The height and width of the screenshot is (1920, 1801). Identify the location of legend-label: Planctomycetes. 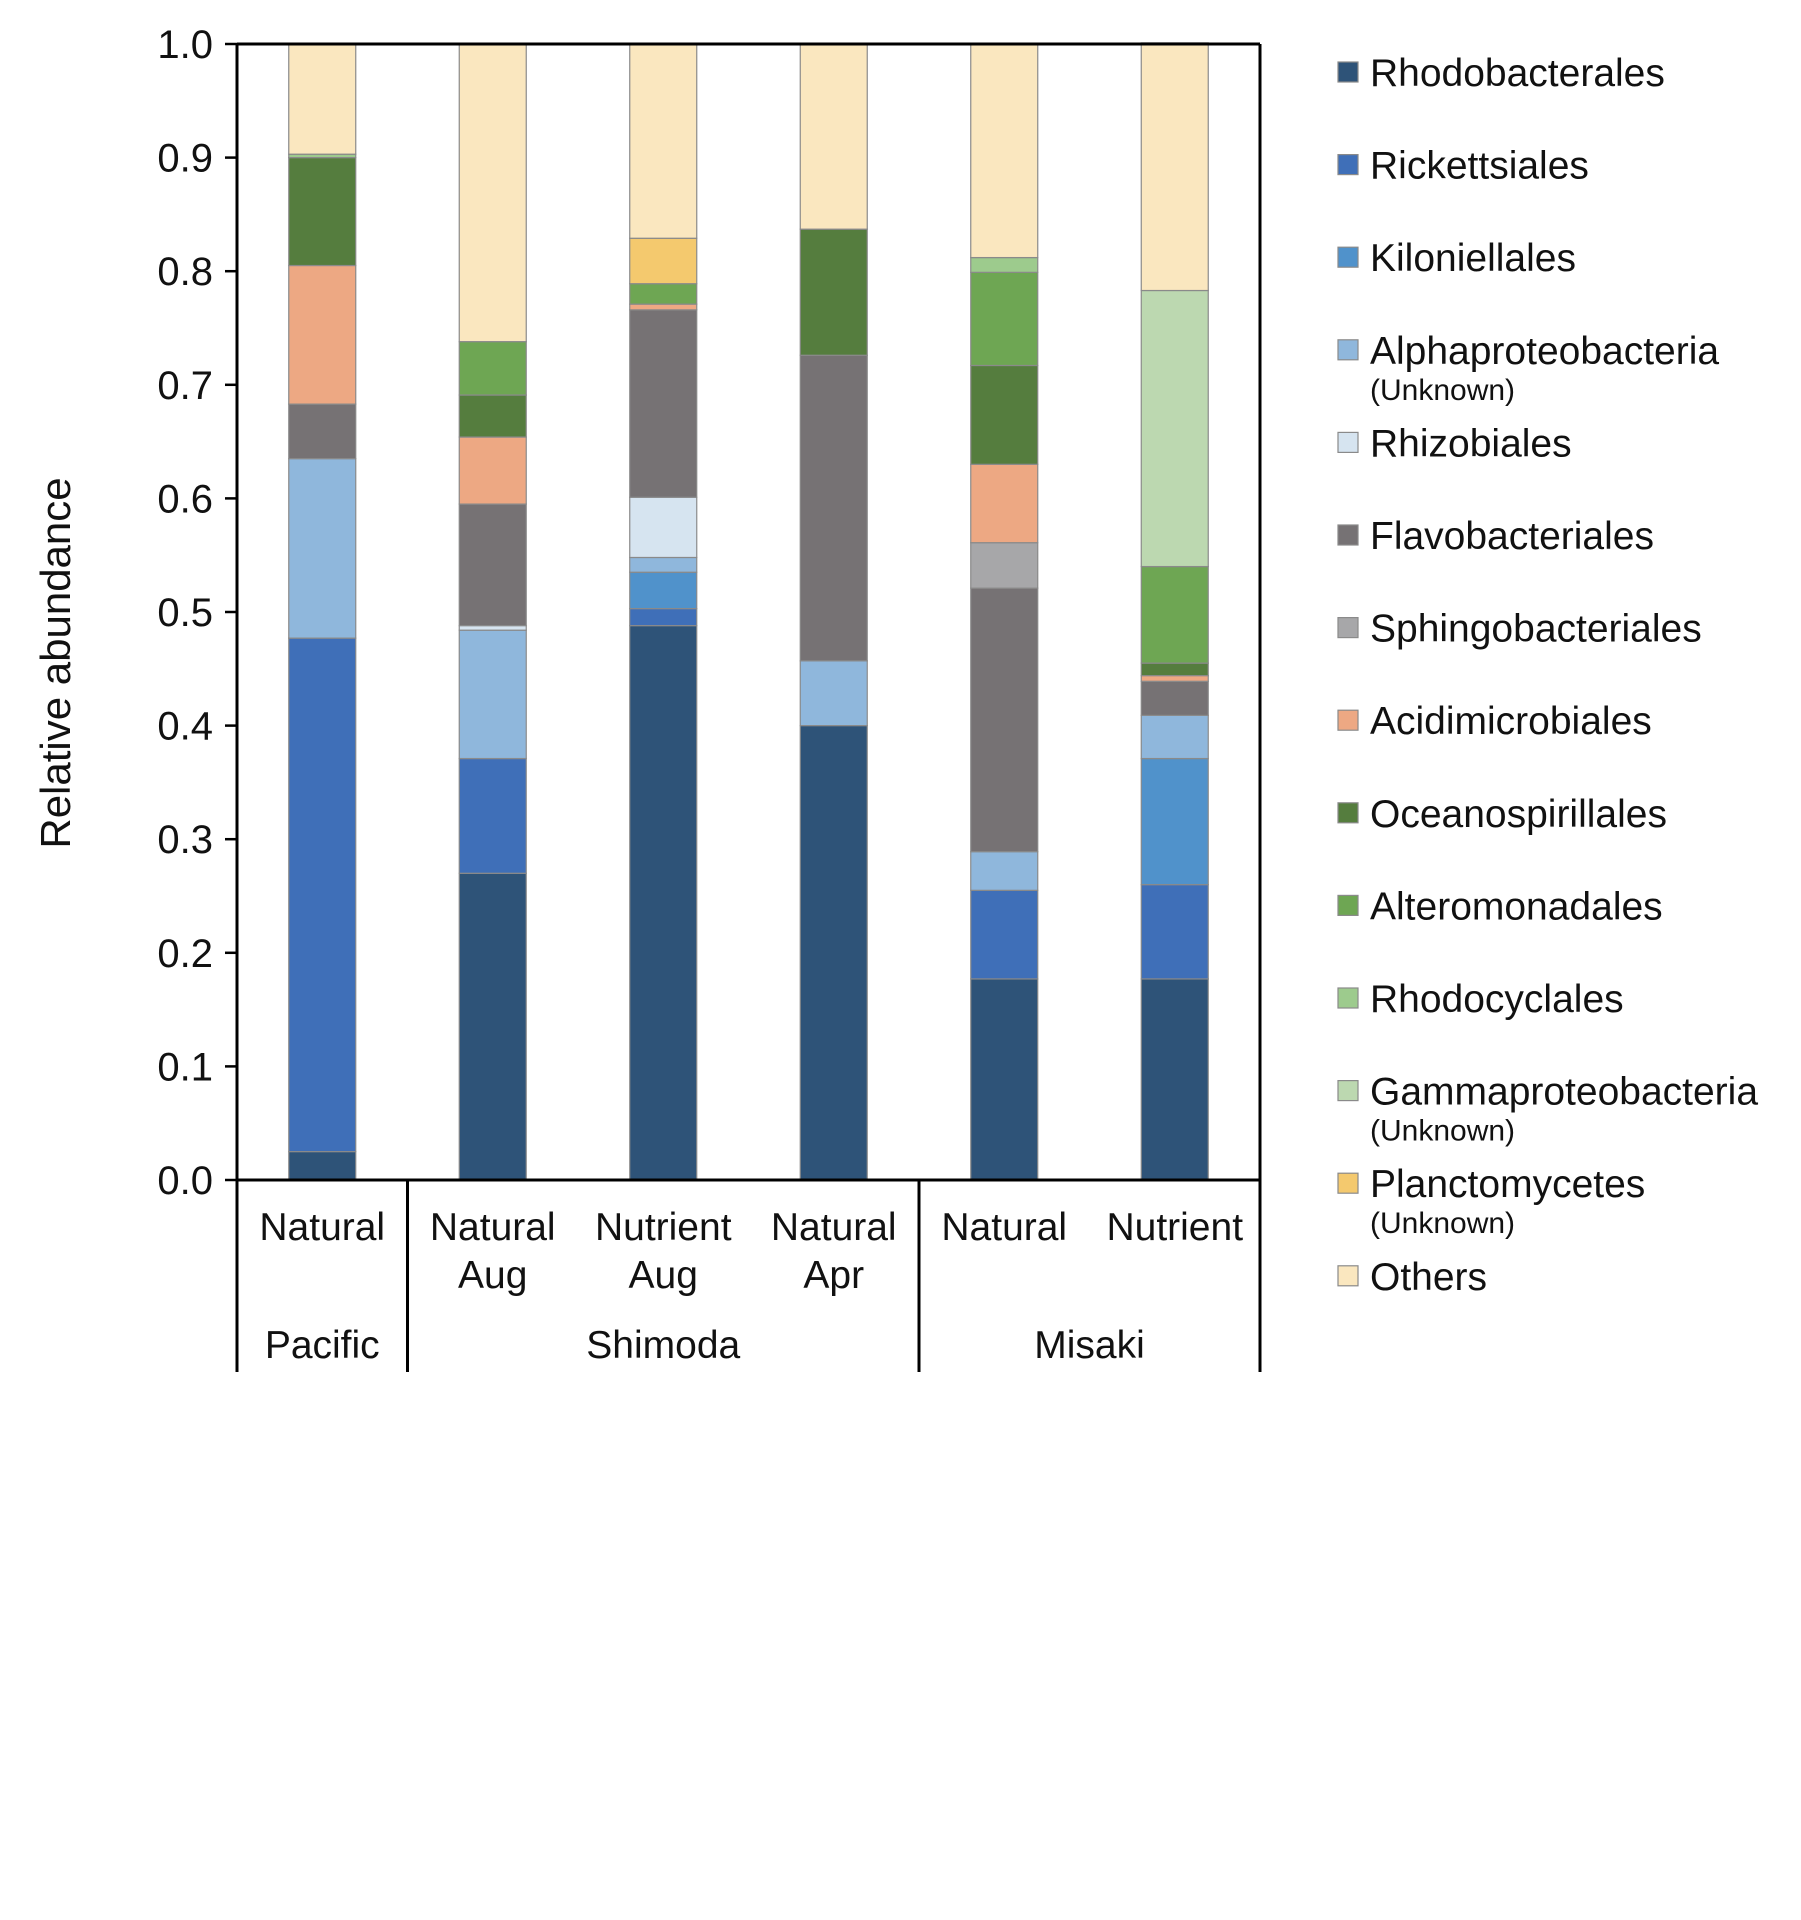
(1507, 1184).